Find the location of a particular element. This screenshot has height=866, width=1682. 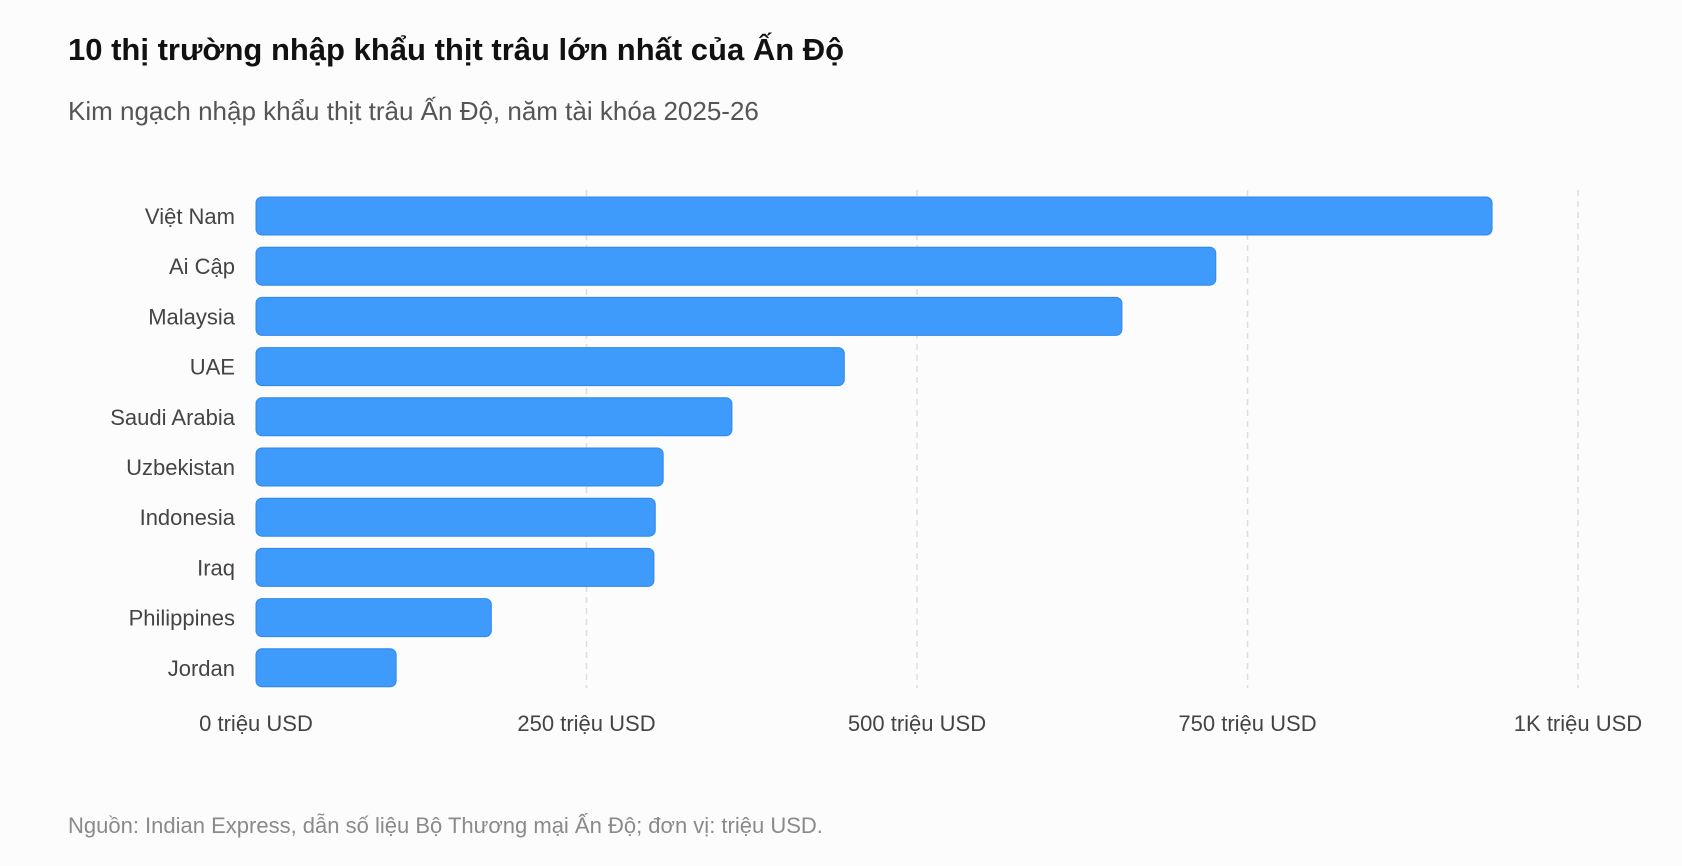

category-label: Malaysia is located at coordinates (192, 316).